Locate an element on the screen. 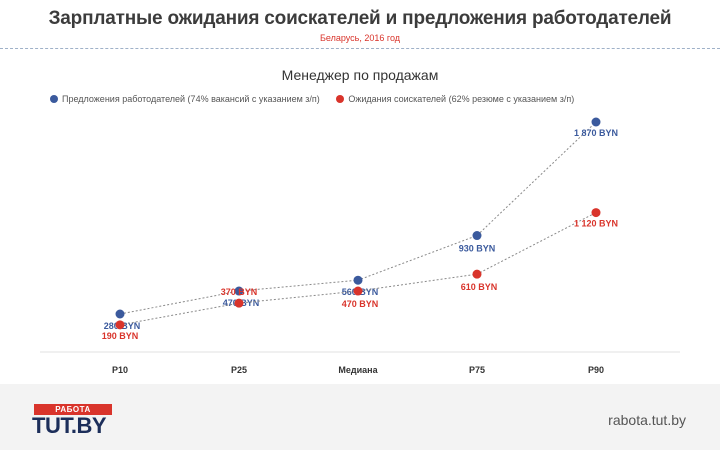  data-label-1: 190 BYN is located at coordinates (120, 336).